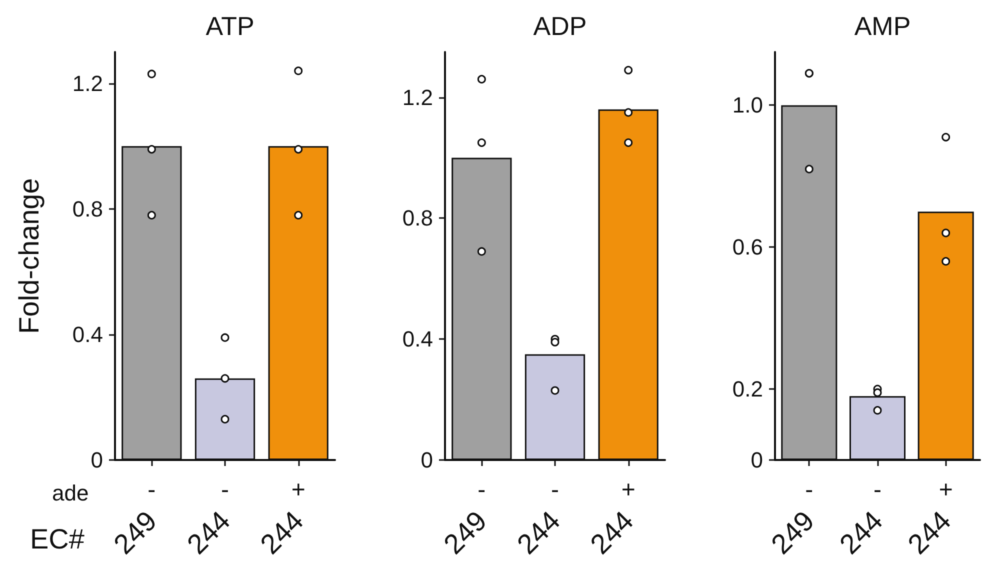 This screenshot has width=985, height=583. Describe the element at coordinates (747, 247) in the screenshot. I see `y-tick-label: 0.6` at that location.